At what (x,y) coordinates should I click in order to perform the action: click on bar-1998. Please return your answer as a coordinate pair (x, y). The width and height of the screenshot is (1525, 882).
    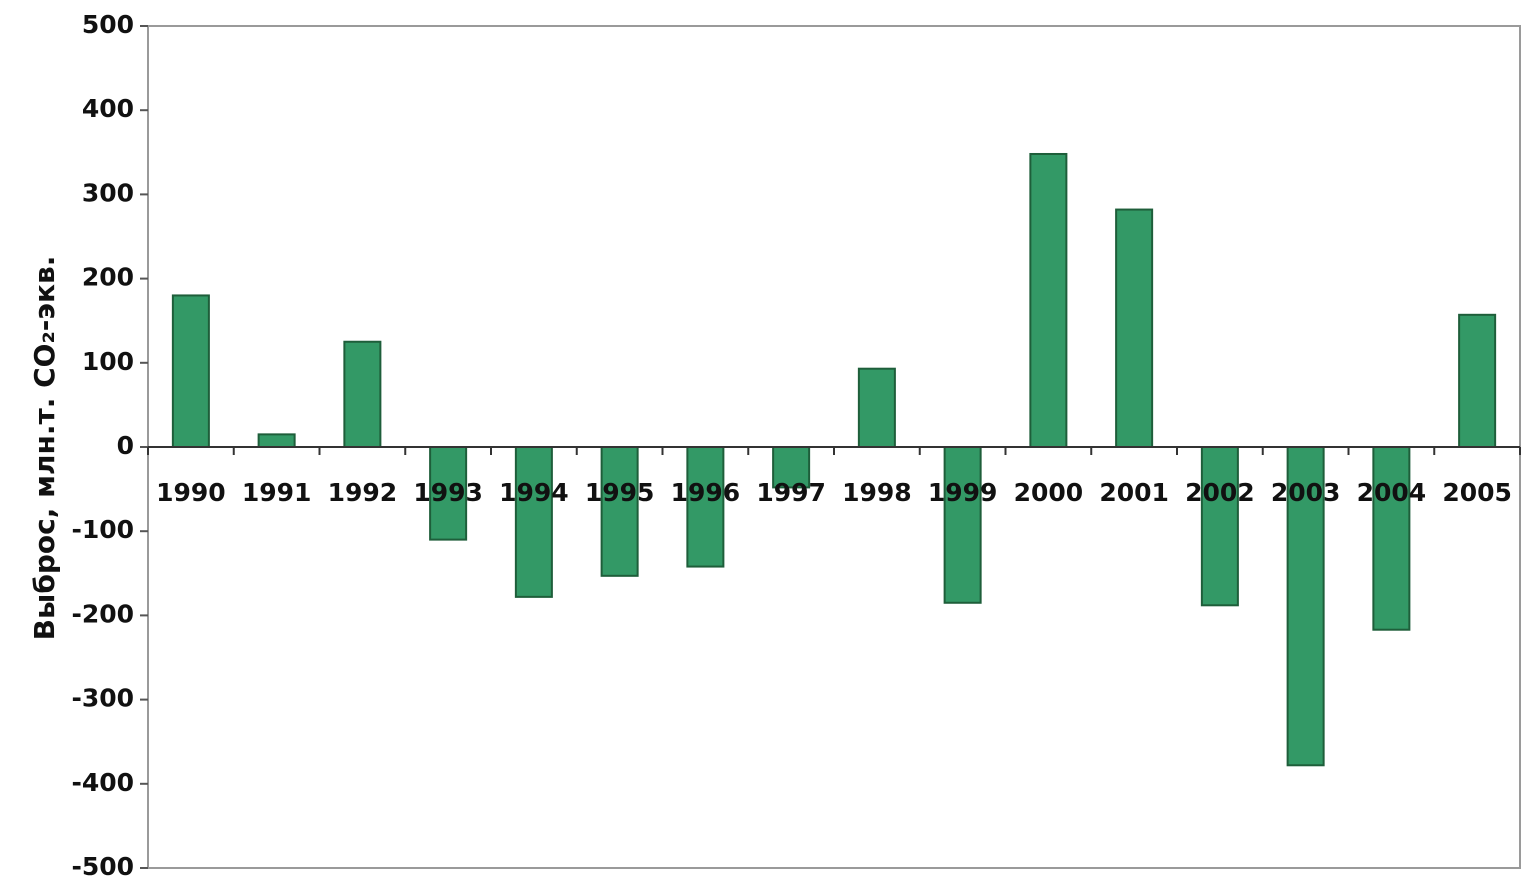
    Looking at the image, I should click on (876, 407).